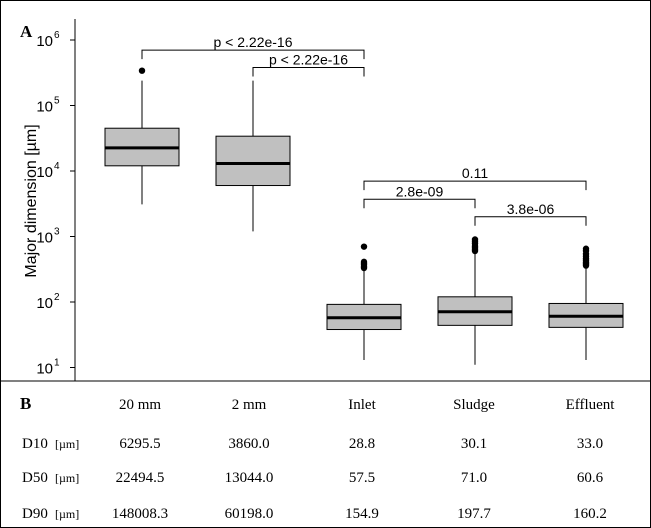 The height and width of the screenshot is (528, 651). I want to click on table-header-cell: 20 mm, so click(140, 405).